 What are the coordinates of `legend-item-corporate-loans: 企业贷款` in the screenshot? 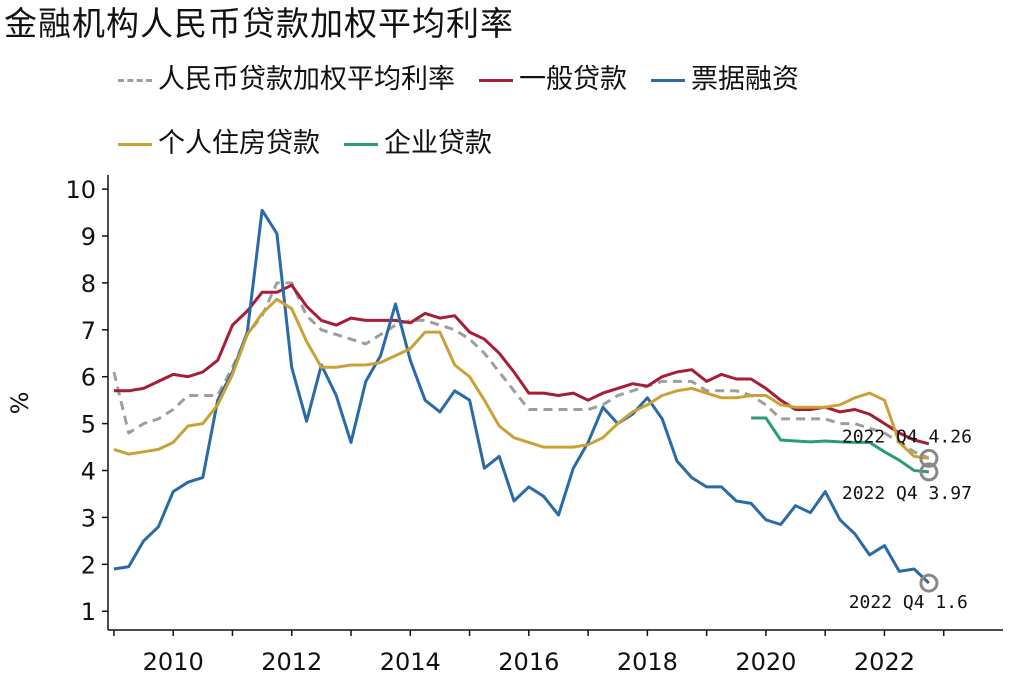 It's located at (418, 144).